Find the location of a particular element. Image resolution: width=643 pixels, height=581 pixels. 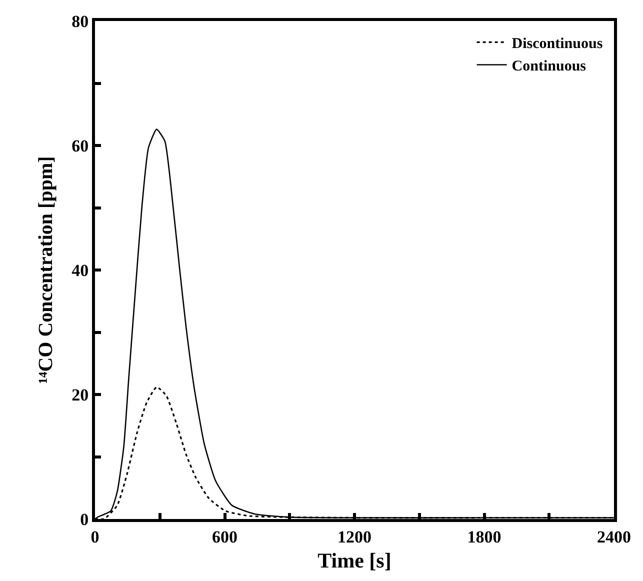

legend-label: Continuous is located at coordinates (549, 66).